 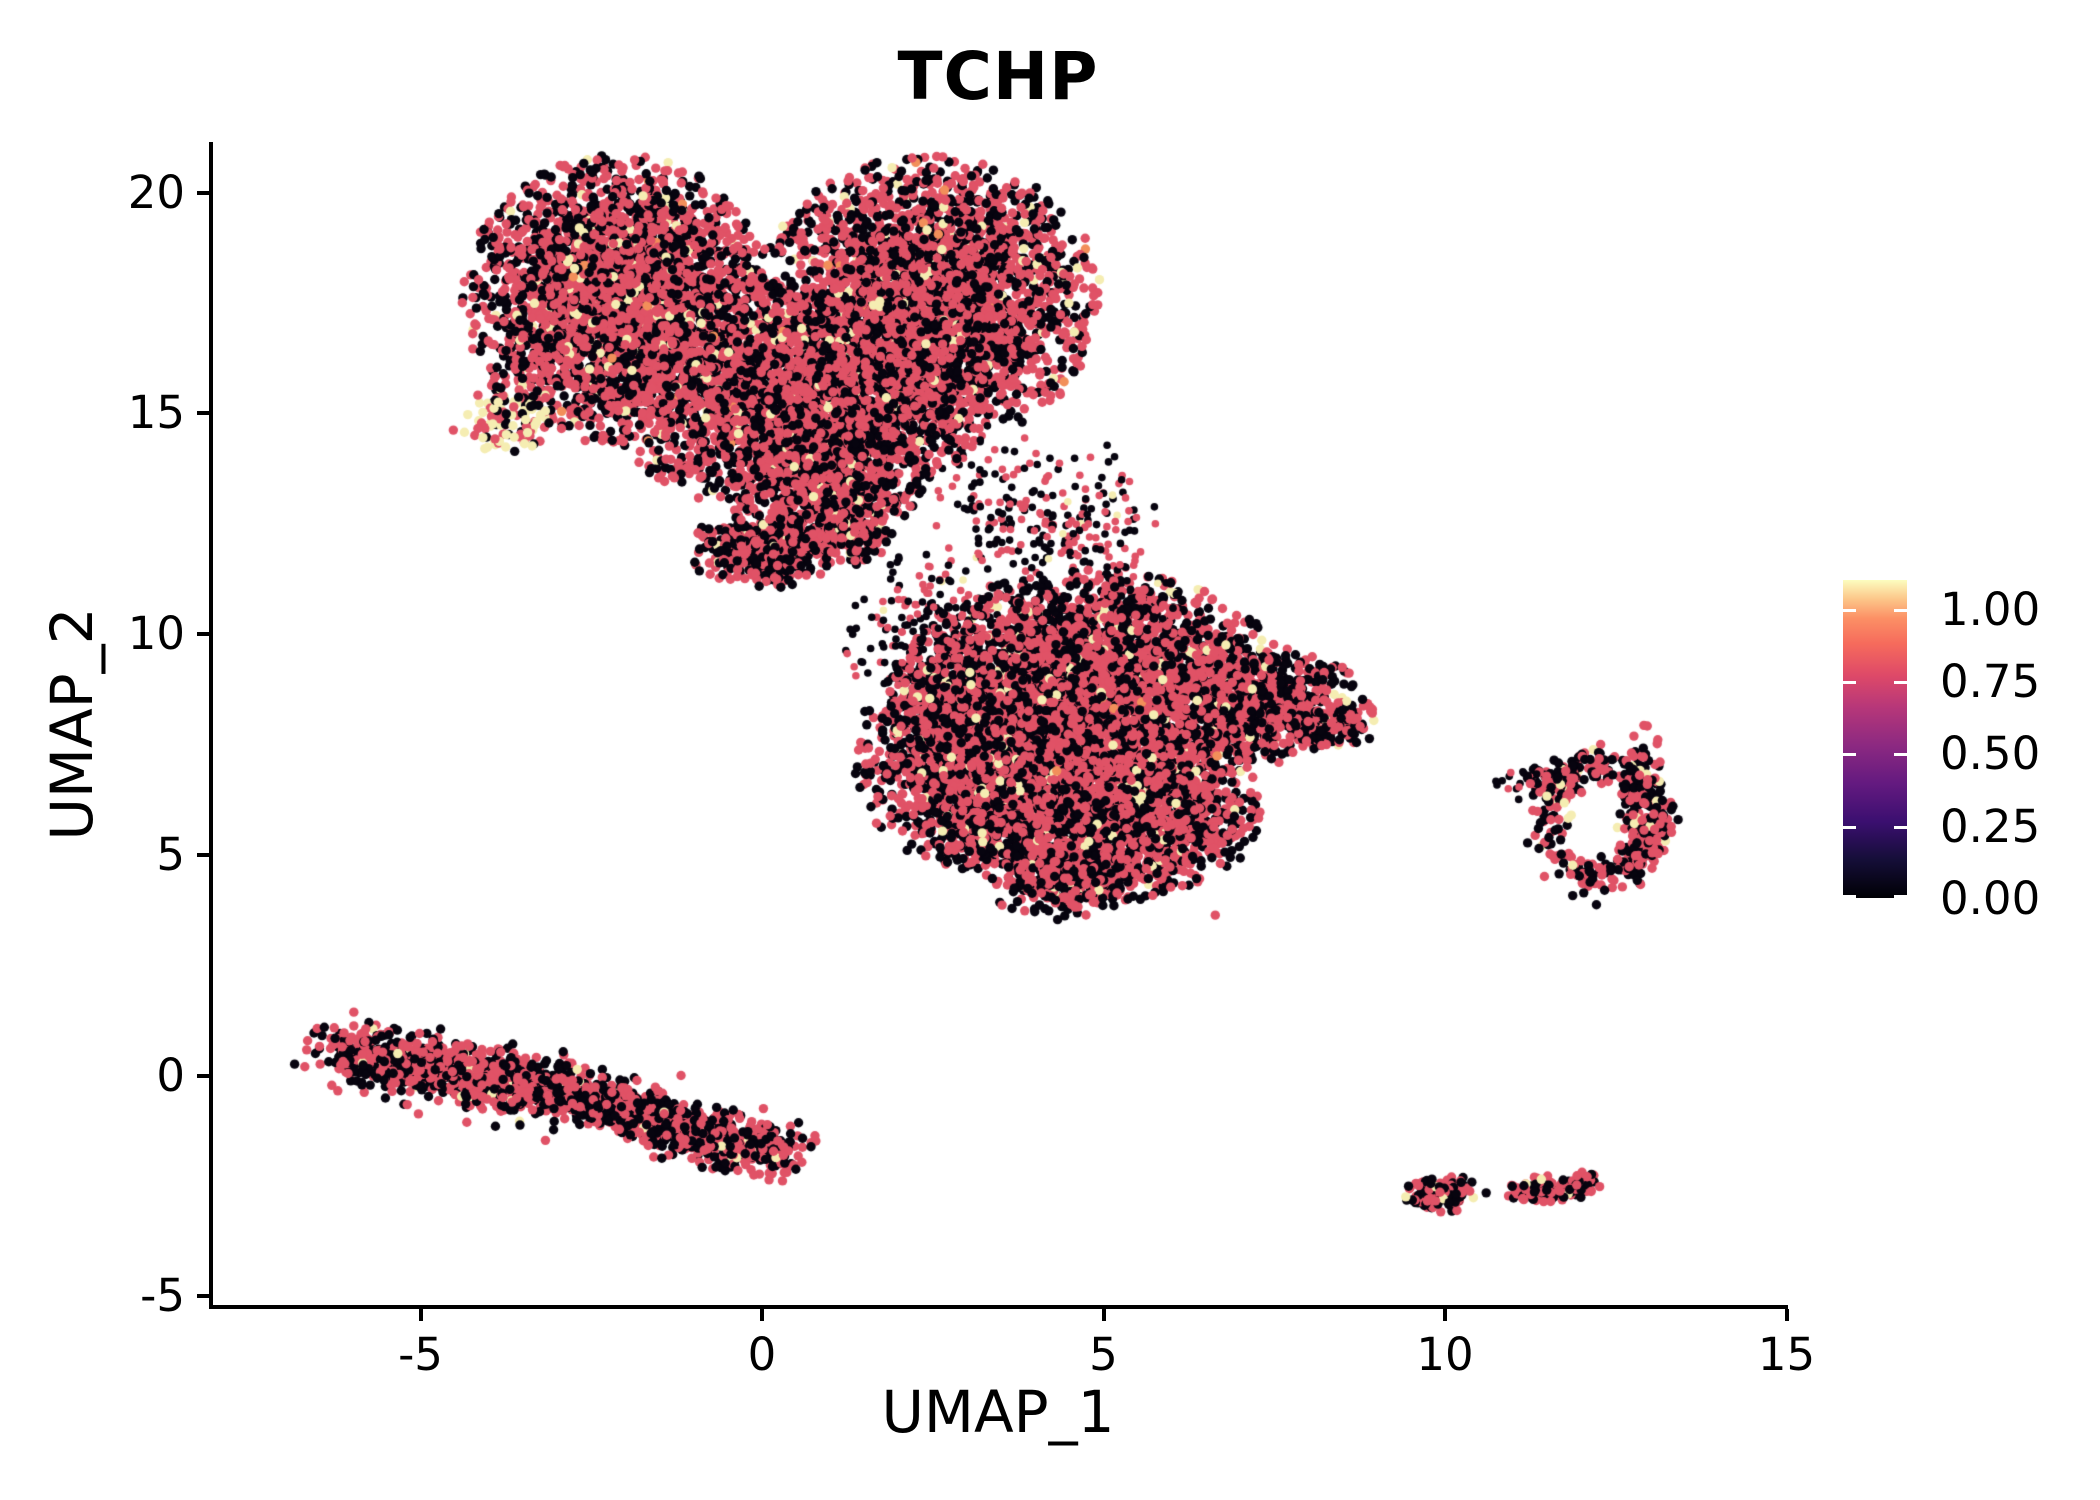 I want to click on expression-colorbar, so click(x=1875, y=739).